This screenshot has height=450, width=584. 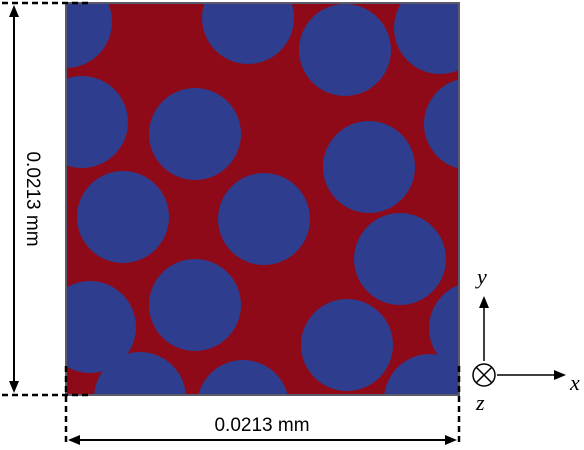 What do you see at coordinates (513, 346) in the screenshot?
I see `coordinate-axes` at bounding box center [513, 346].